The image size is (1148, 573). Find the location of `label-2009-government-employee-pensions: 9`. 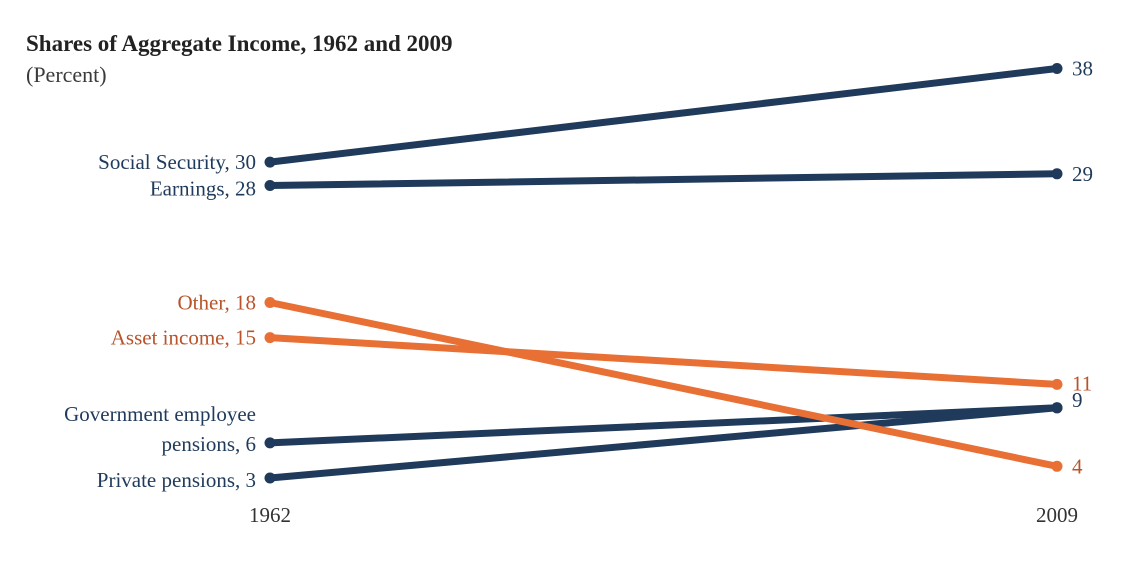

label-2009-government-employee-pensions: 9 is located at coordinates (1077, 400).